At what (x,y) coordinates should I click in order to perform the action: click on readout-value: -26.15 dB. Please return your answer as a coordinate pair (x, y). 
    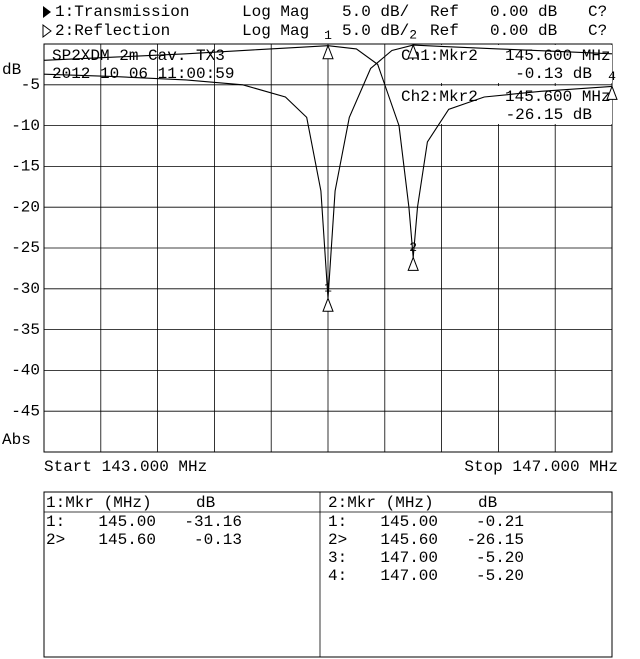
    Looking at the image, I should click on (549, 115).